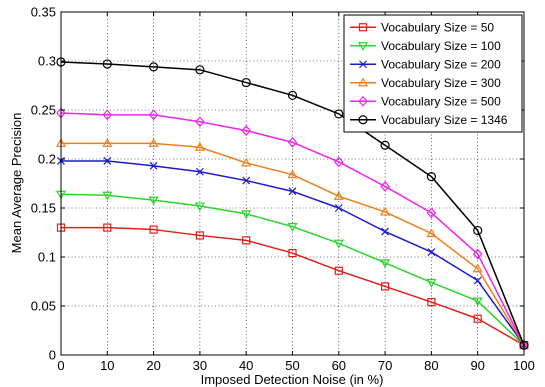 The width and height of the screenshot is (545, 387). I want to click on legend-item: Vocabulary Size = 50, so click(422, 28).